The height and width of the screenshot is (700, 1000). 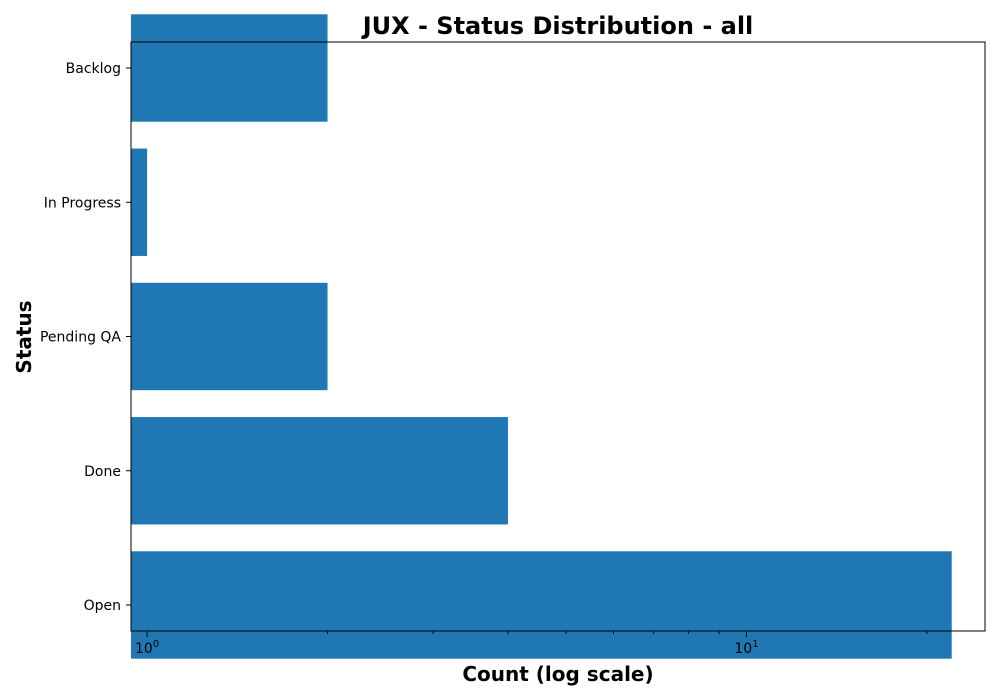 What do you see at coordinates (531, 644) in the screenshot?
I see `x-axis-ticks: 100 101` at bounding box center [531, 644].